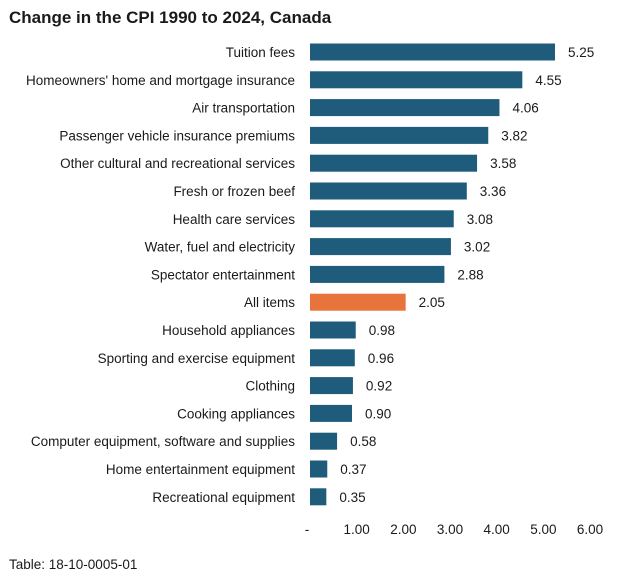 Image resolution: width=617 pixels, height=579 pixels. What do you see at coordinates (160, 80) in the screenshot?
I see `category-label: Homeowners' home and mortgage insurance` at bounding box center [160, 80].